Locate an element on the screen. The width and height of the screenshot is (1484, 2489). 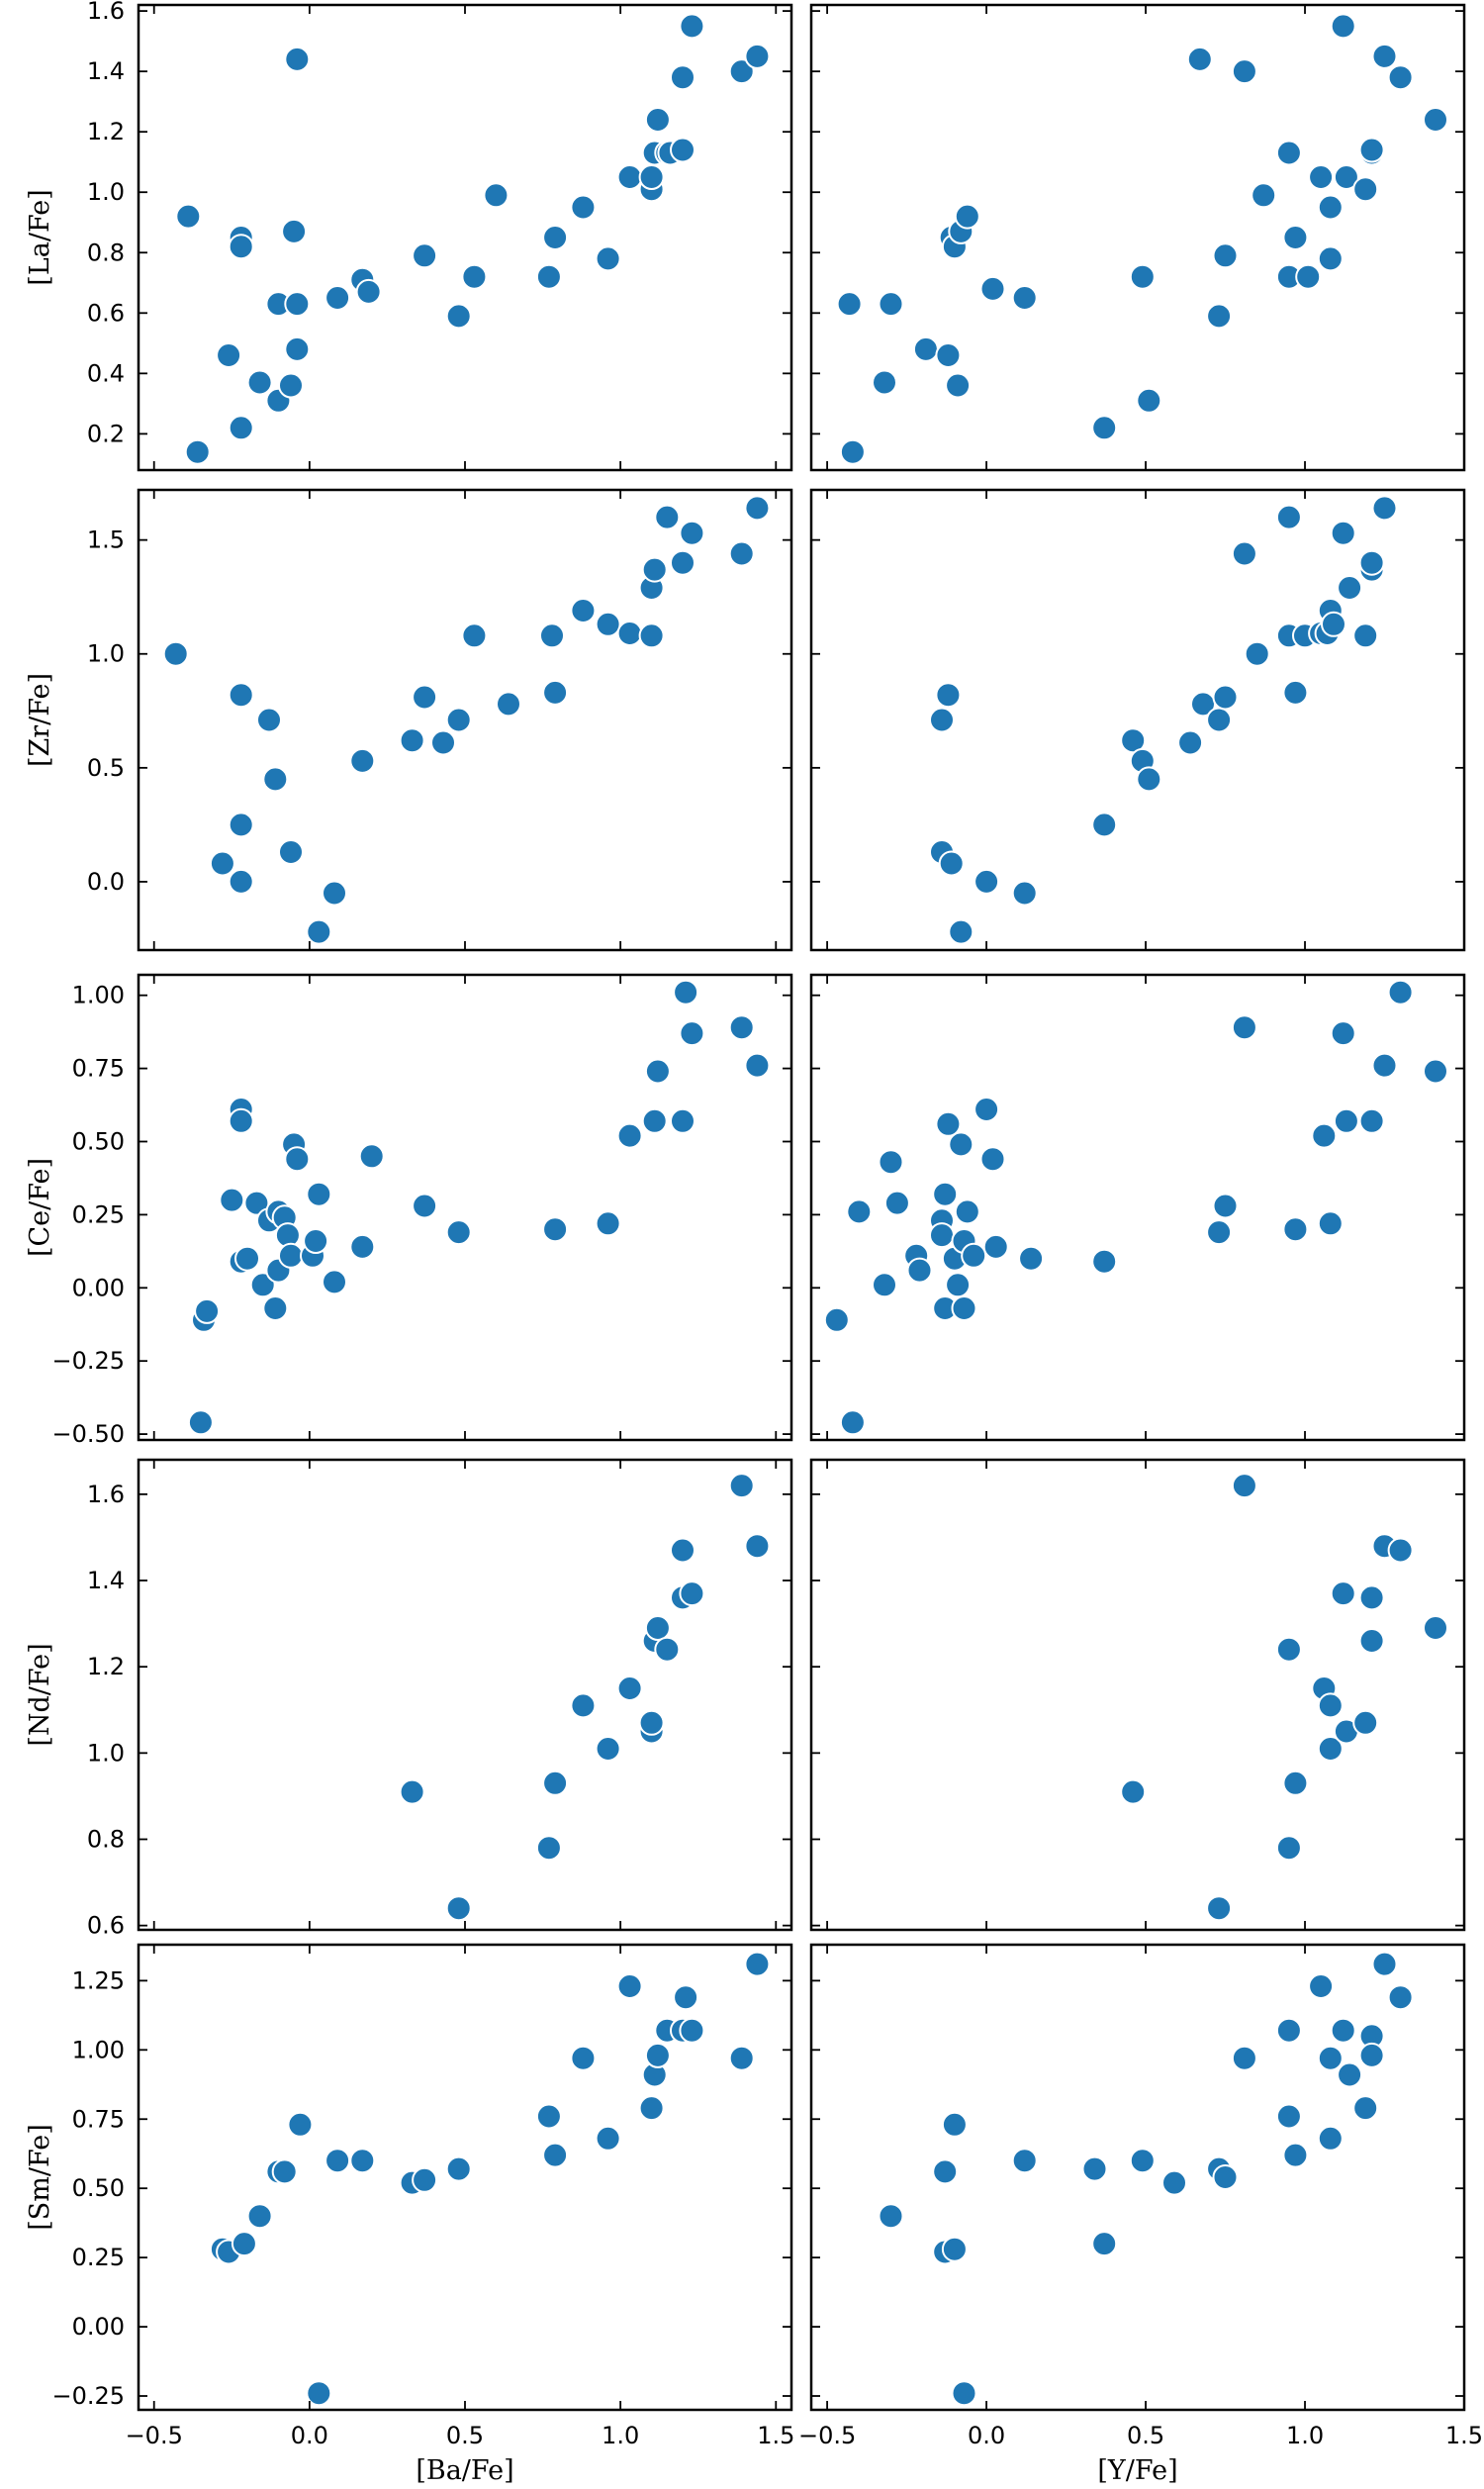
y-tick-label: 0.6 is located at coordinates (106, 313).